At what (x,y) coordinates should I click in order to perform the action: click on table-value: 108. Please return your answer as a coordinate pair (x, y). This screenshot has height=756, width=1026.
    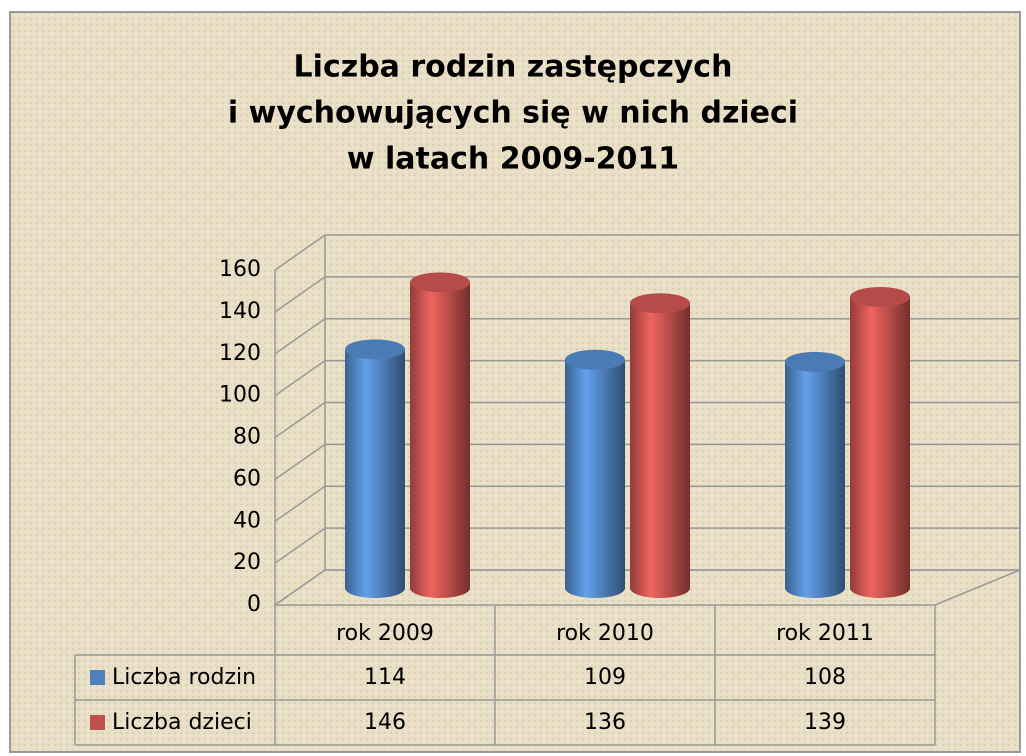
    Looking at the image, I should click on (825, 677).